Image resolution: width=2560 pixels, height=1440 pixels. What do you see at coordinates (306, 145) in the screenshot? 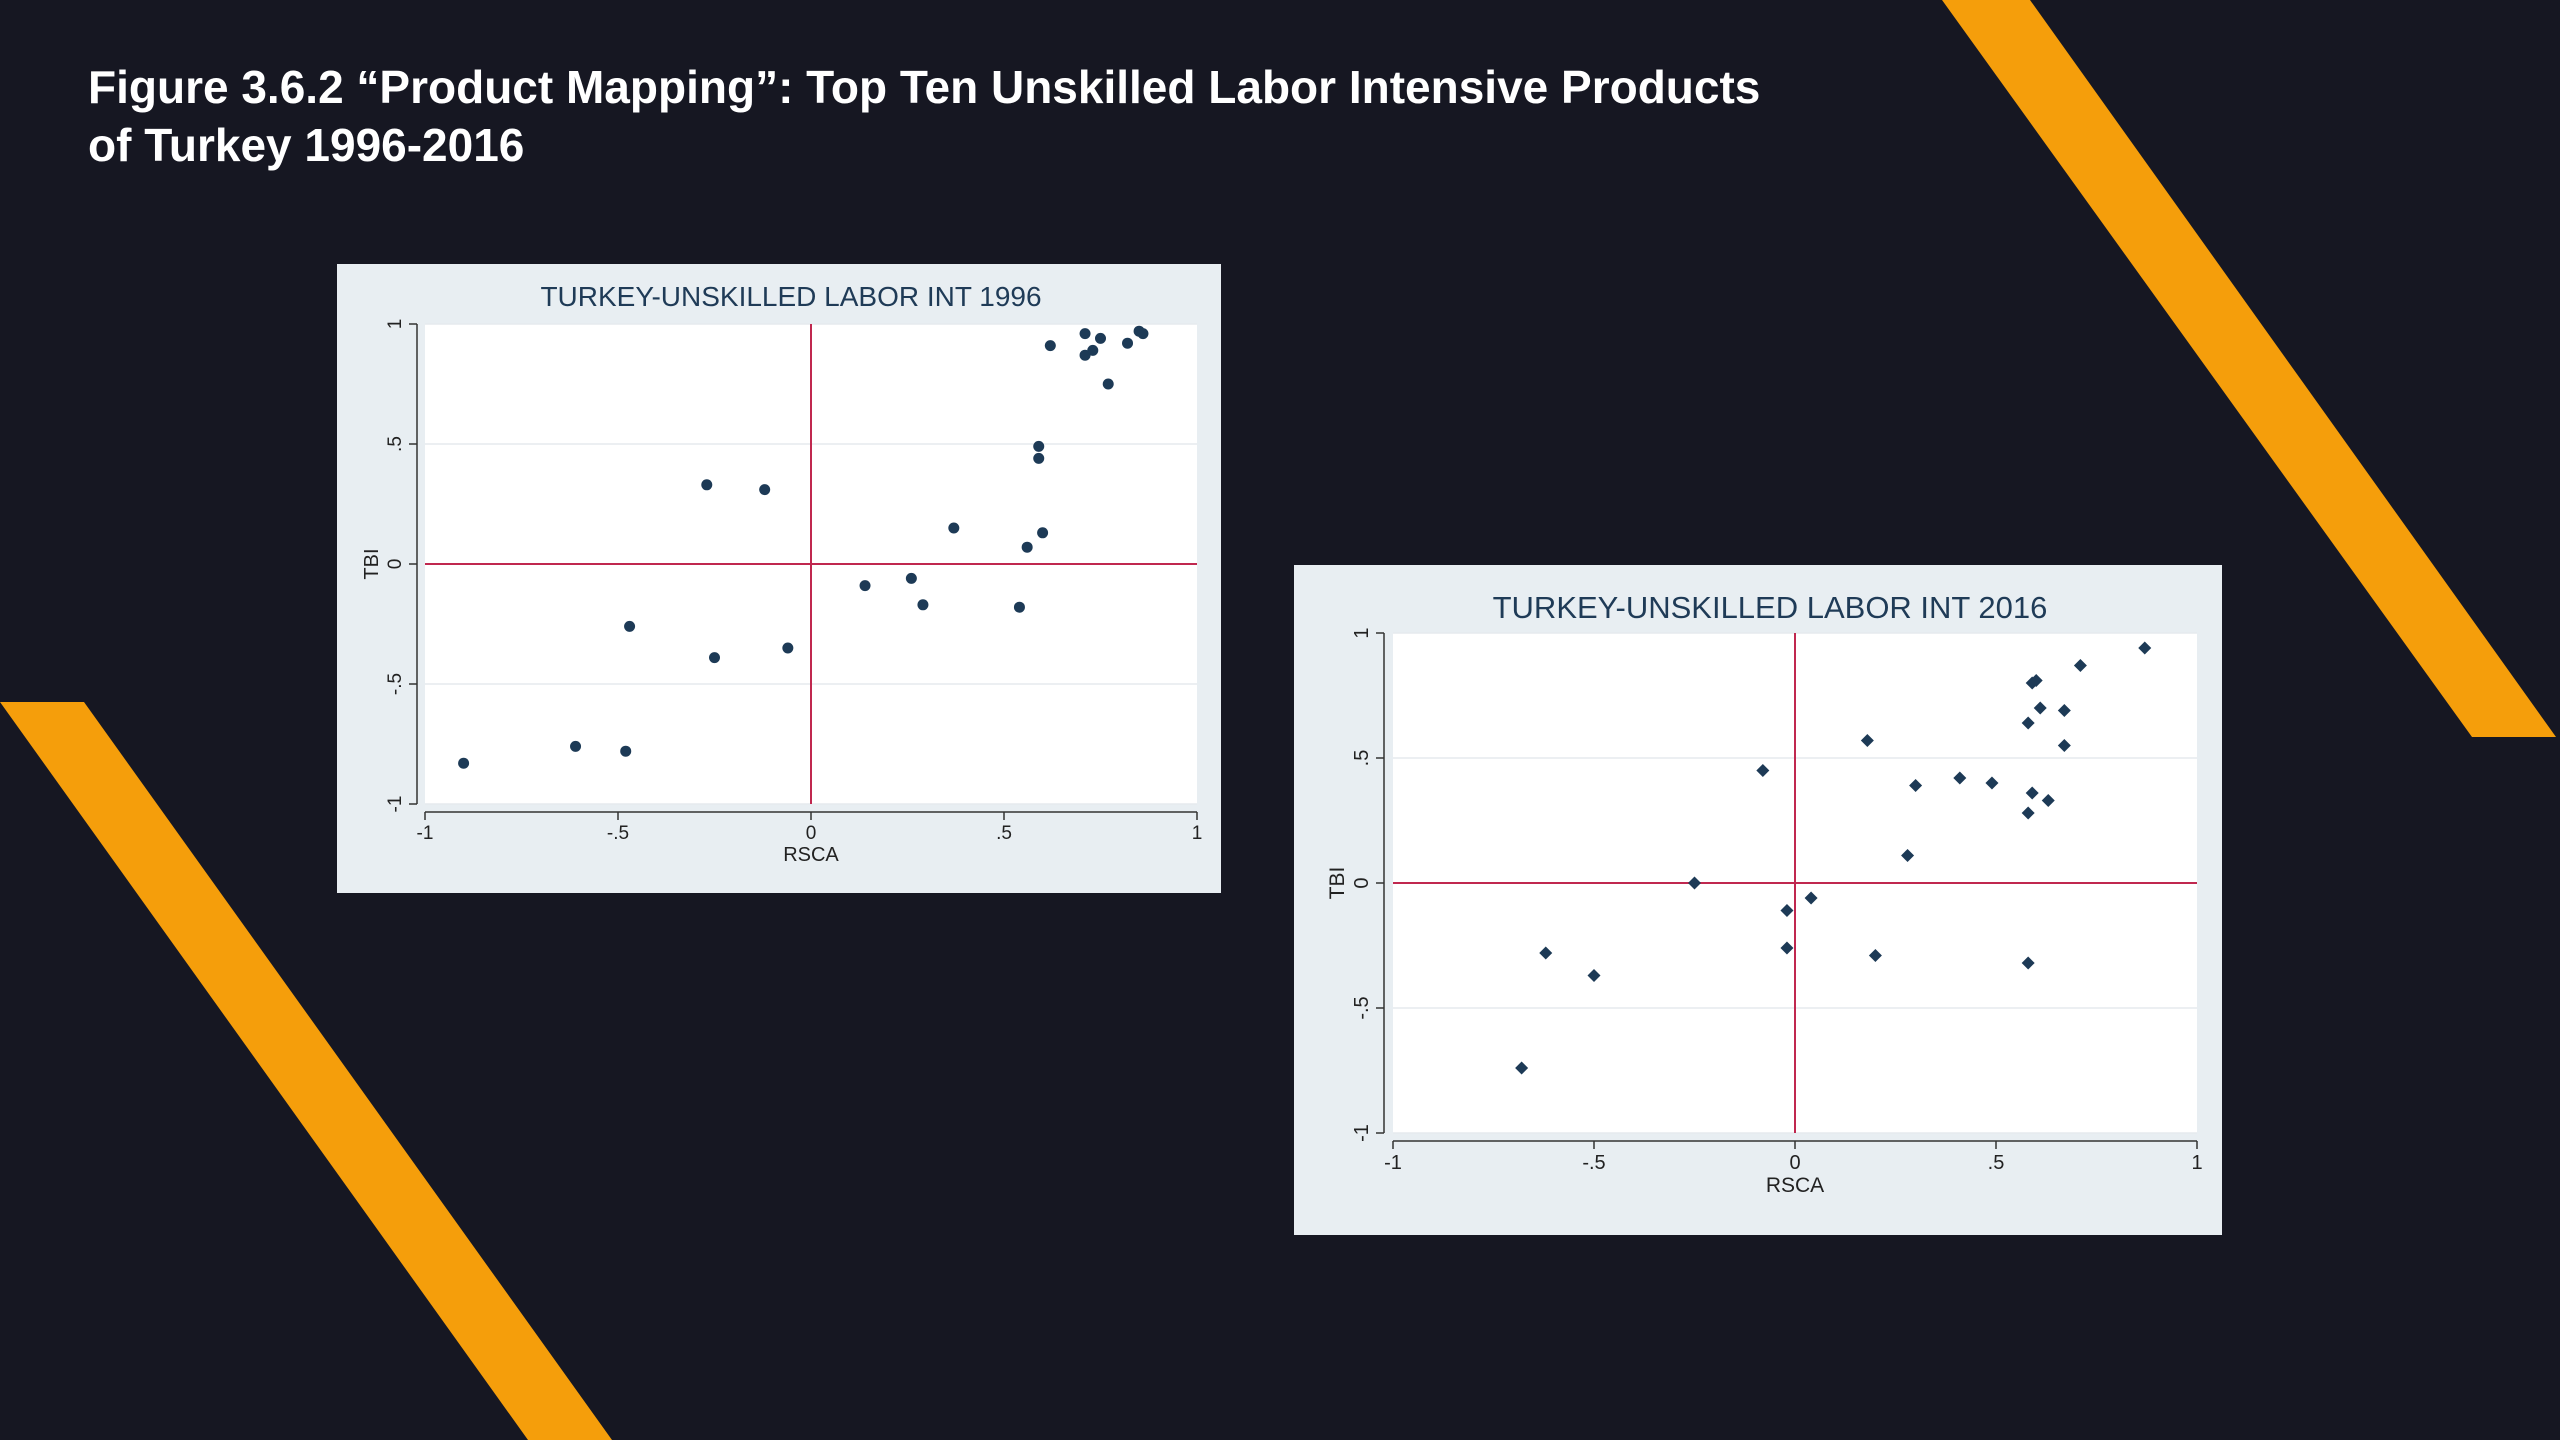
I see `slide-title-line-2: of Turkey 1996-2016` at bounding box center [306, 145].